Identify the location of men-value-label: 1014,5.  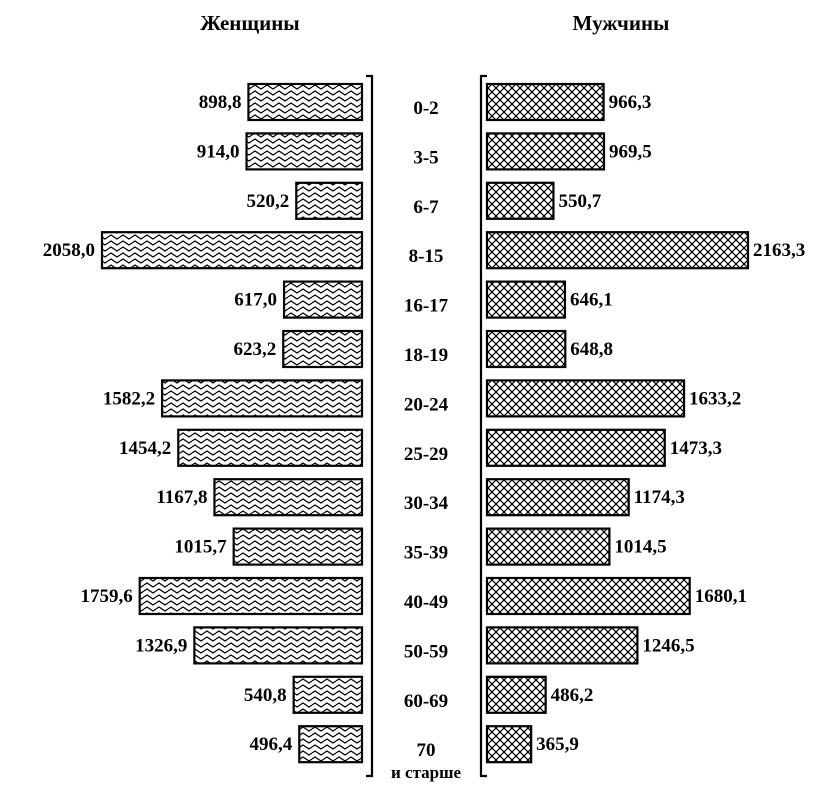
(640, 547).